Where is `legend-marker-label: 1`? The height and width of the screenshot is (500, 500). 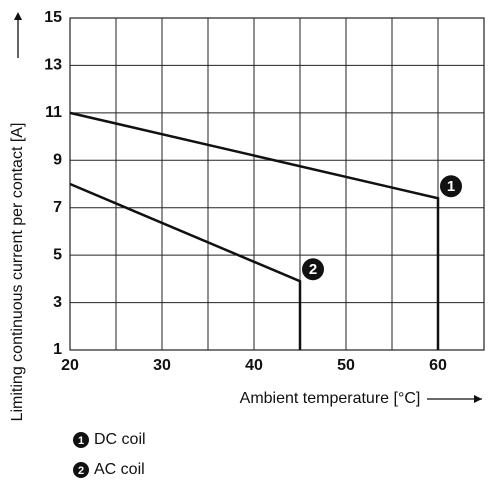 legend-marker-label: 1 is located at coordinates (81, 441).